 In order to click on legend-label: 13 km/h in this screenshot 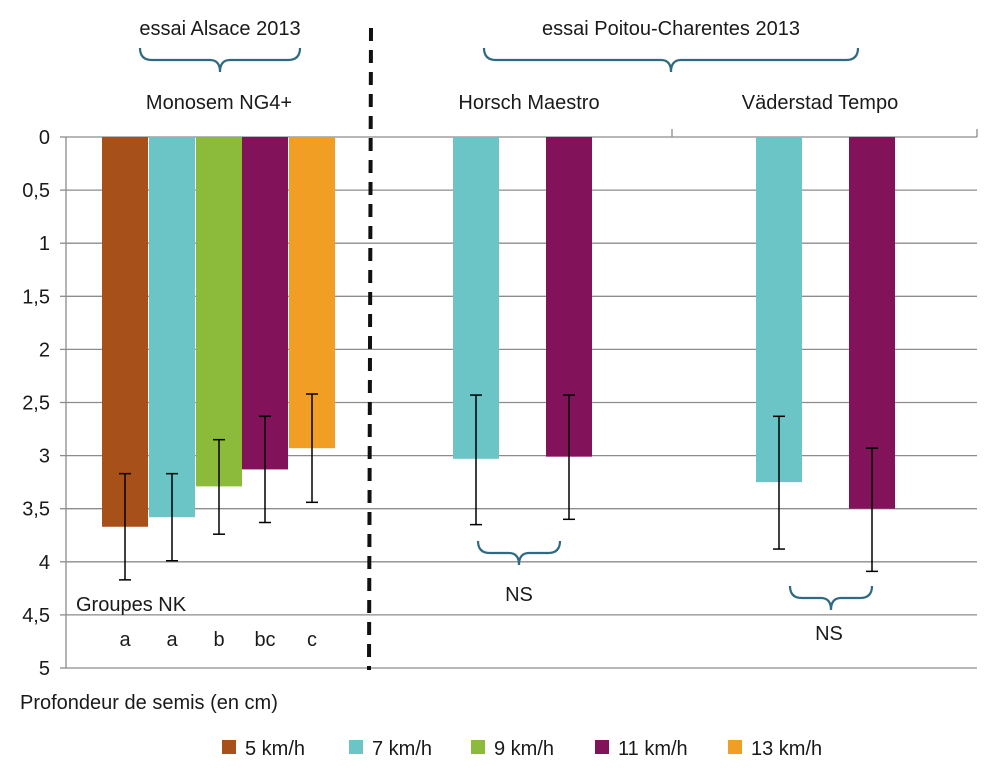, I will do `click(786, 749)`.